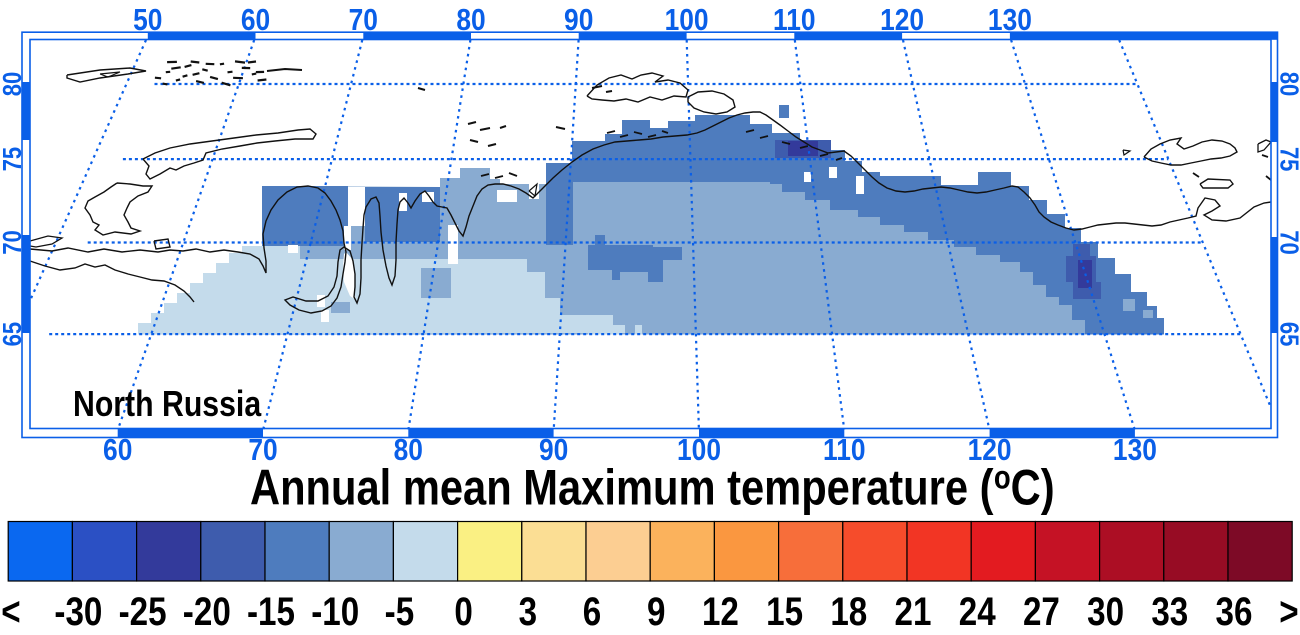 This screenshot has width=1300, height=635. Describe the element at coordinates (167, 405) in the screenshot. I see `svg-text: North Russia` at that location.